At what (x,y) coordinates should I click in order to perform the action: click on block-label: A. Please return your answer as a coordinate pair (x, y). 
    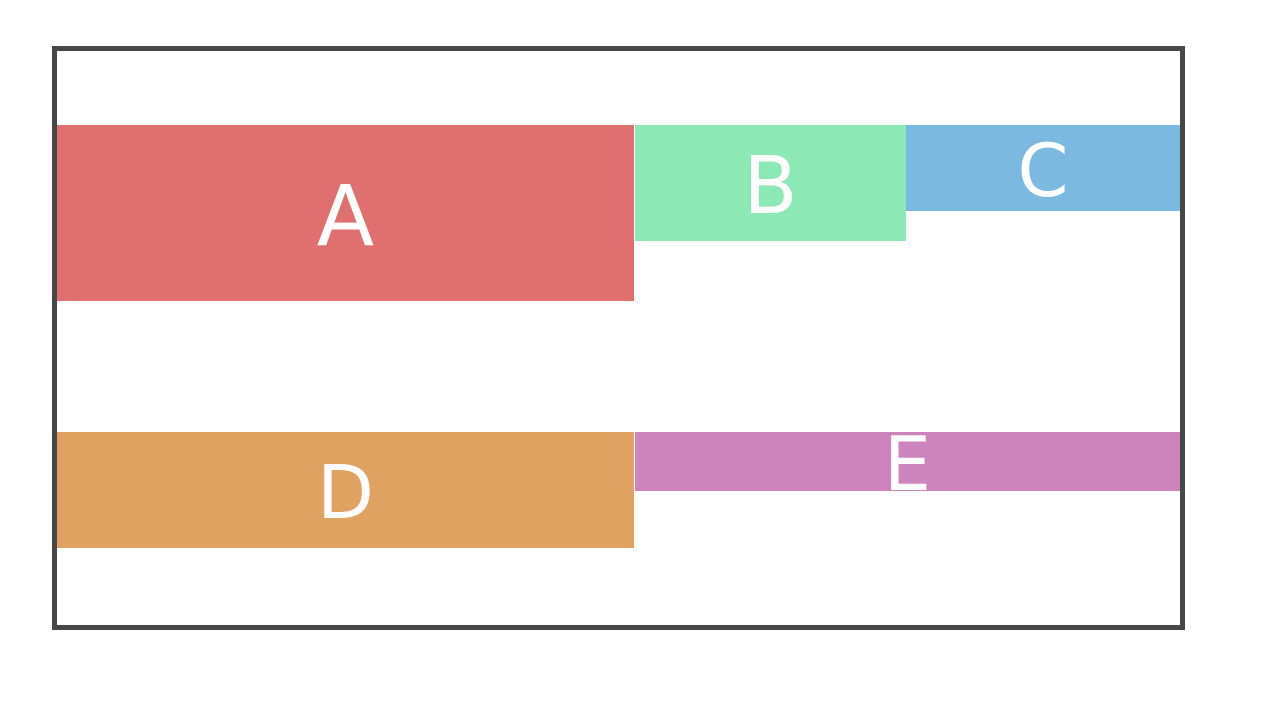
    Looking at the image, I should click on (345, 216).